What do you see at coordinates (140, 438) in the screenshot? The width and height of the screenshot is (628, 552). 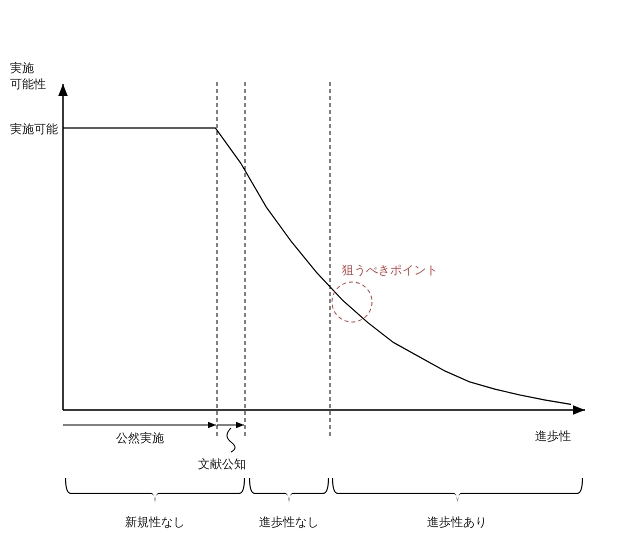 I see `text: 公然実施` at bounding box center [140, 438].